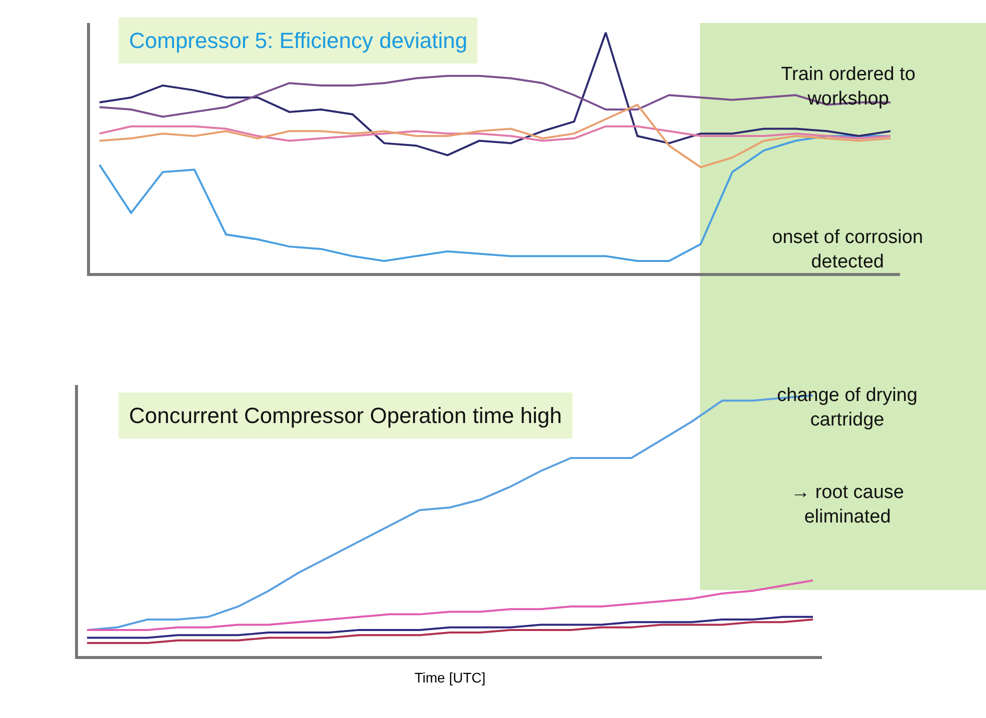 This screenshot has height=718, width=986. What do you see at coordinates (298, 40) in the screenshot?
I see `chart-title: Compressor 5: Efficiency deviating` at bounding box center [298, 40].